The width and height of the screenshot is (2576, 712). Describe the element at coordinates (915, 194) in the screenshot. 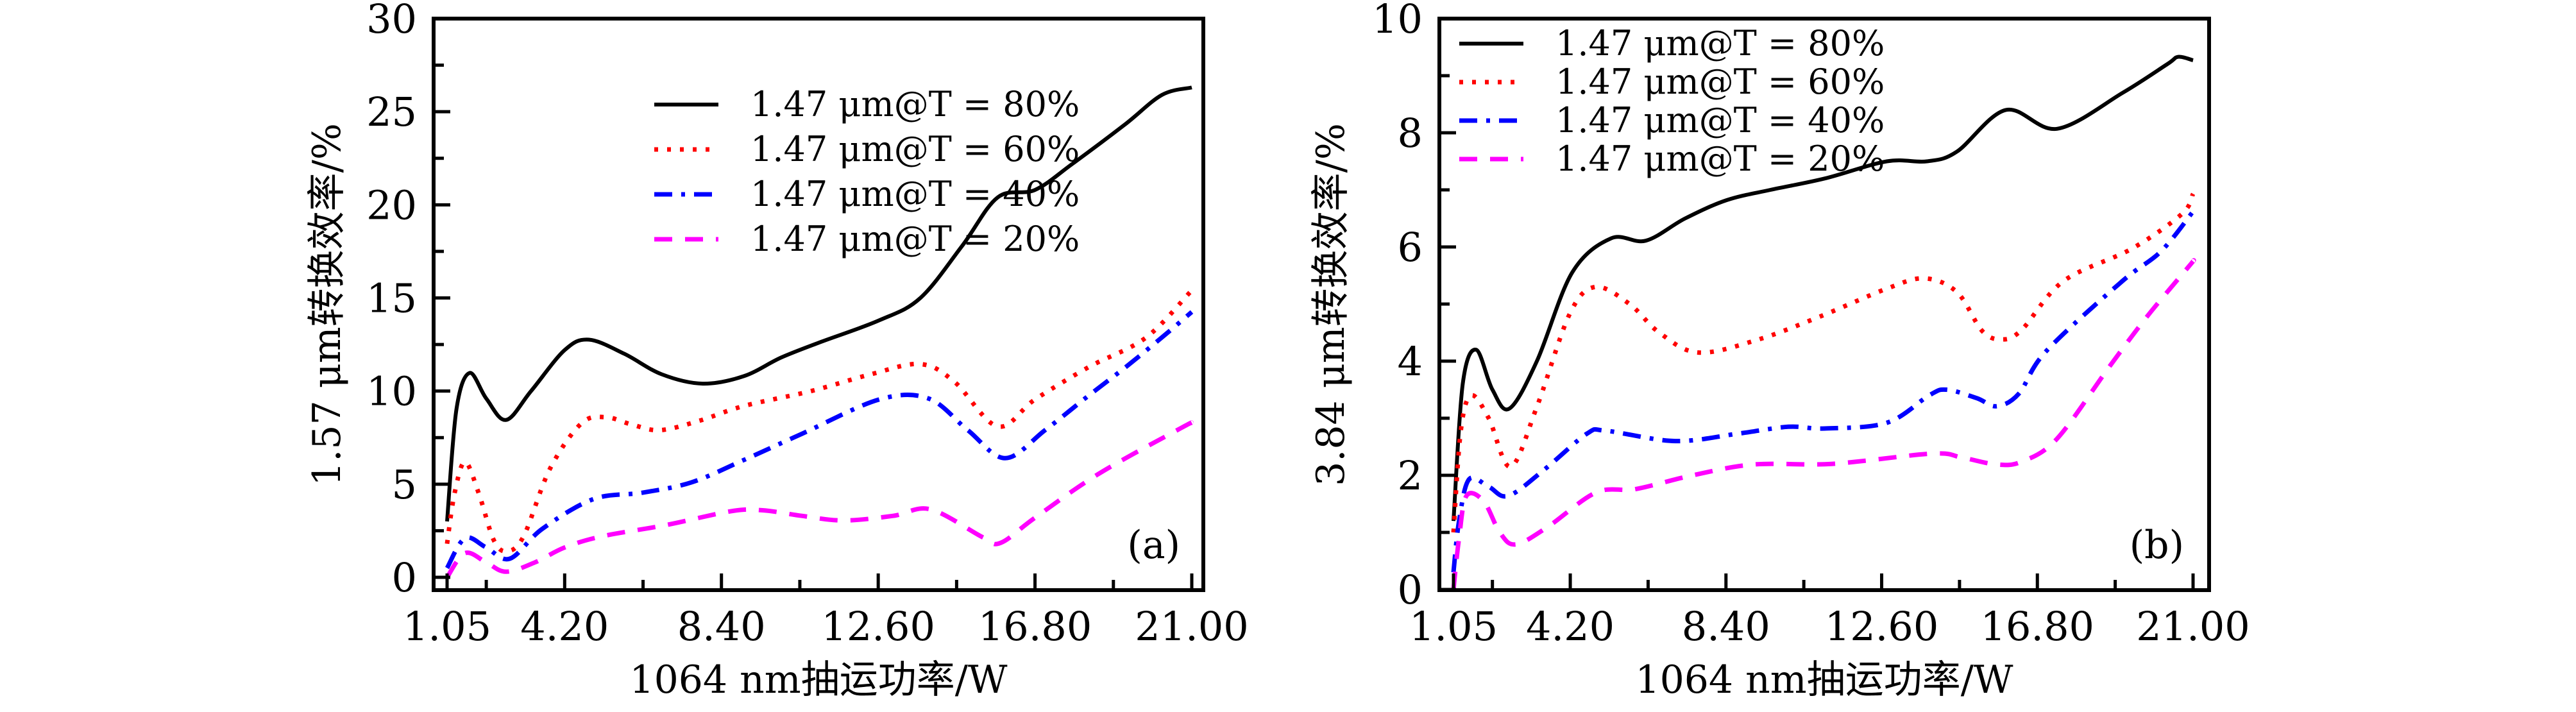

I see `panel-a-legend-label: 1.47 μm@T = 40%` at that location.